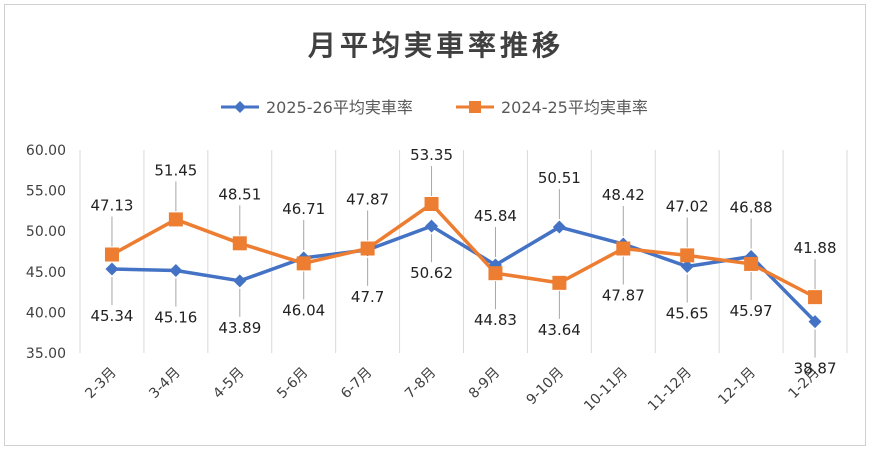 Image resolution: width=872 pixels, height=452 pixels. Describe the element at coordinates (495, 216) in the screenshot. I see `data-label: 45.84` at that location.